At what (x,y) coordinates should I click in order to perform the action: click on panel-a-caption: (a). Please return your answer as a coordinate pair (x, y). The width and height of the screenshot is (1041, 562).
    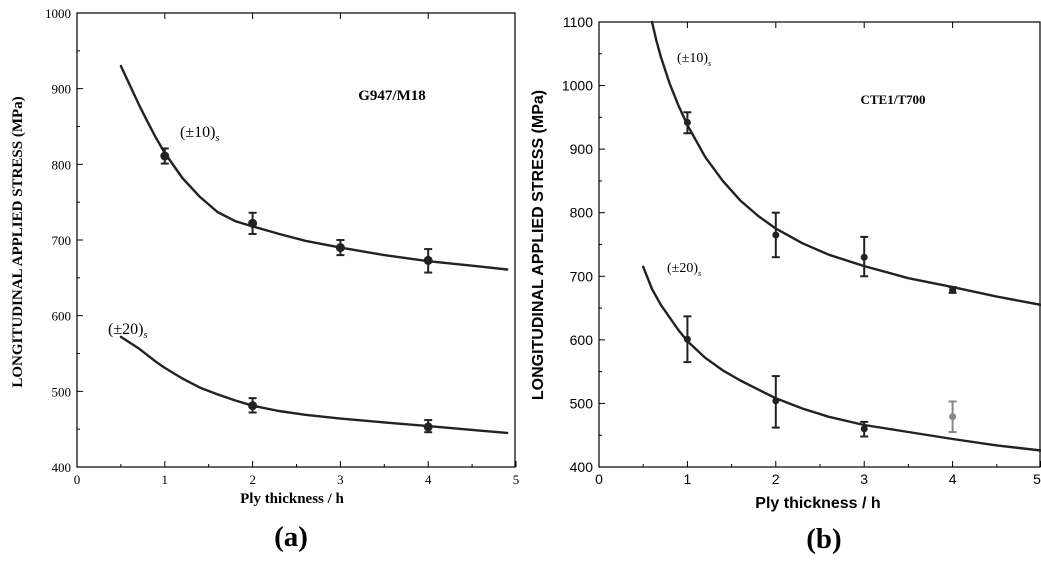
    Looking at the image, I should click on (291, 537).